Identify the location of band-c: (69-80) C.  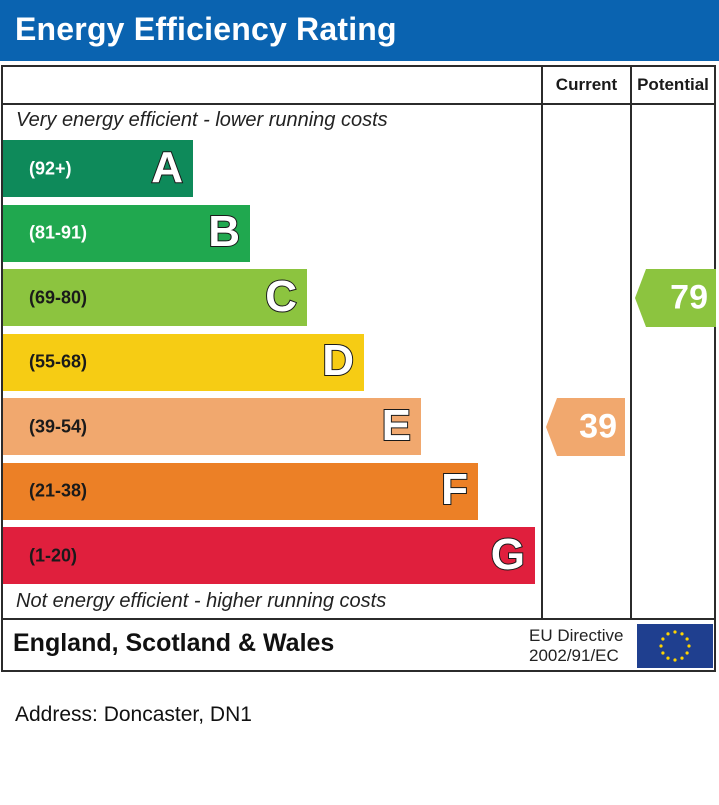
(155, 297).